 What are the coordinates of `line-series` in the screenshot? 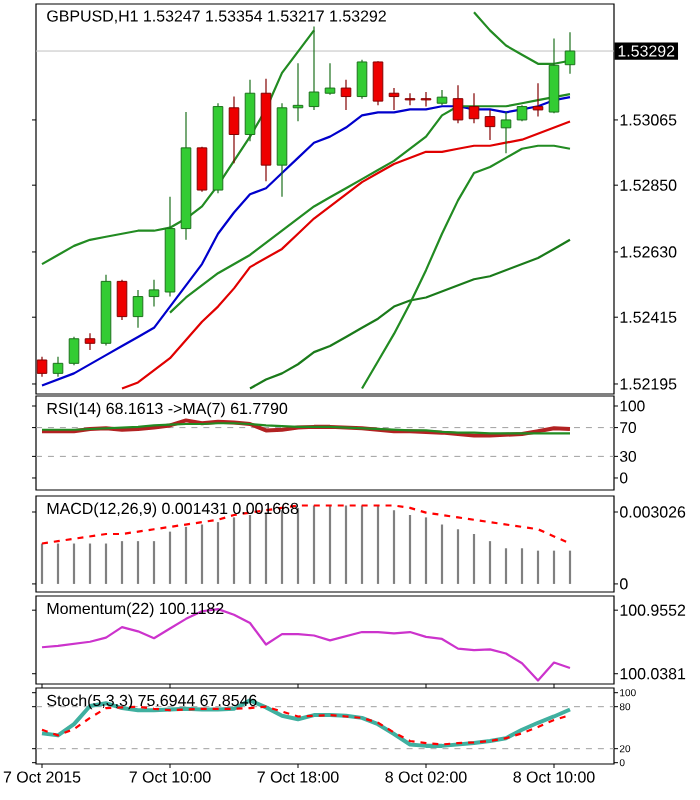 It's located at (466, 267).